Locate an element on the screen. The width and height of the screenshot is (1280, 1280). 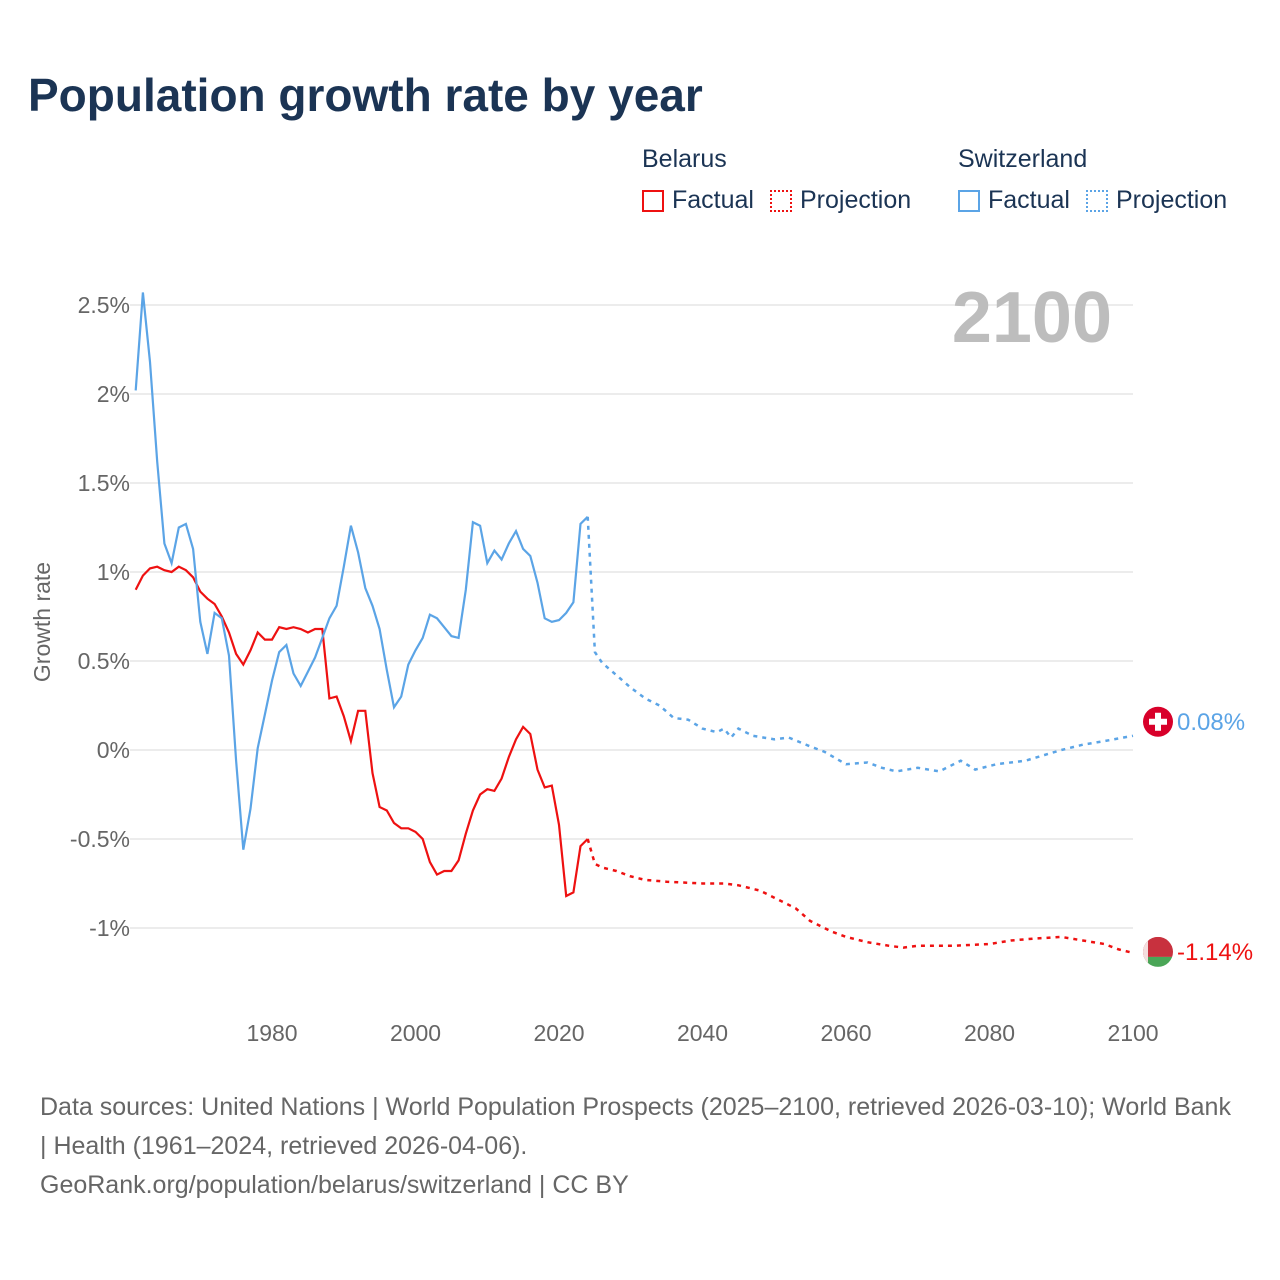
y-tick-label: 0% is located at coordinates (113, 750).